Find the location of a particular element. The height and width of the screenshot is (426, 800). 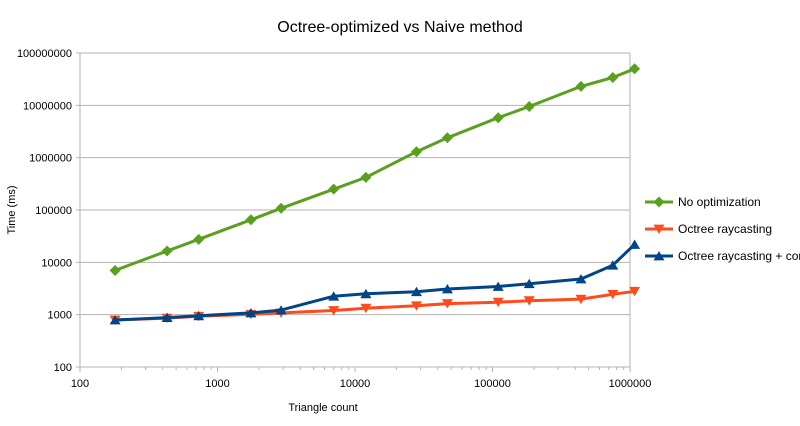

y-axis-title: Time (ms) is located at coordinates (12, 209).